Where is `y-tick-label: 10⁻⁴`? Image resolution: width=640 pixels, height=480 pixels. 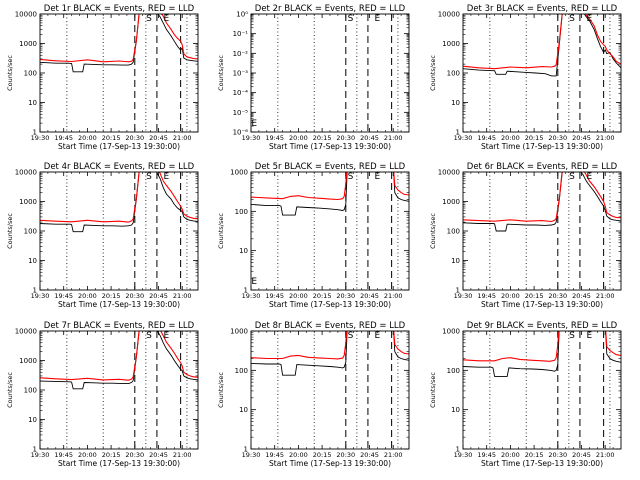
y-tick-label: 10⁻⁴ is located at coordinates (241, 93).